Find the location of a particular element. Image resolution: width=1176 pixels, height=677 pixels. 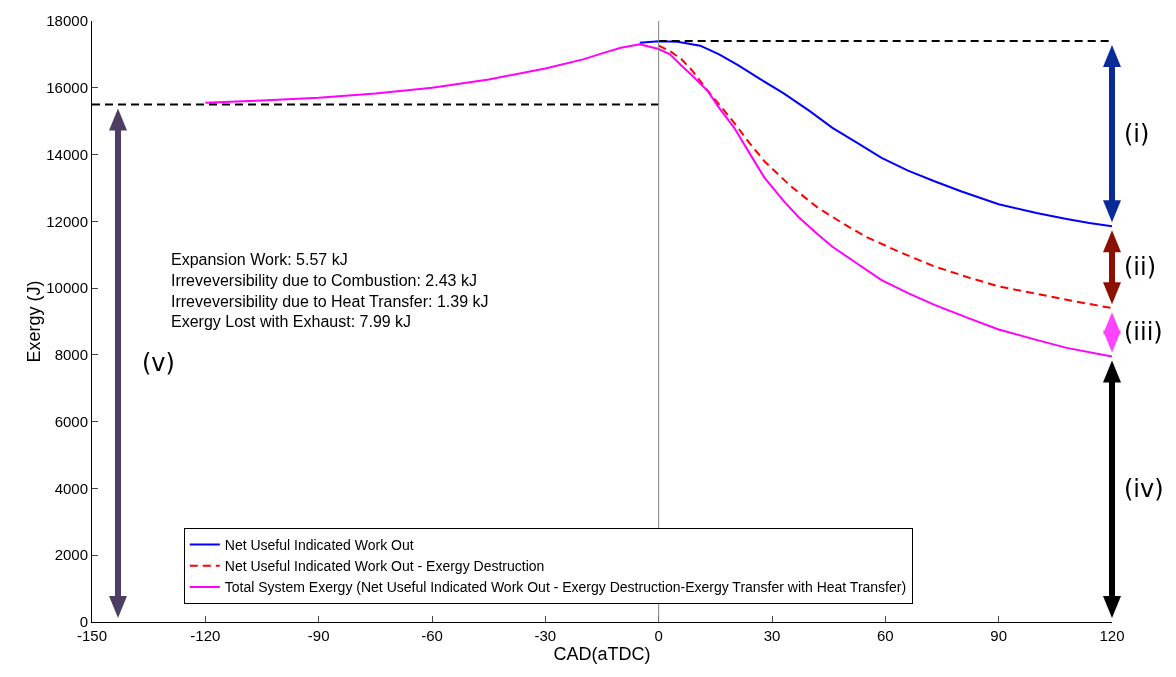

annotation: Irreveversibility due to Heat Transfer: 1.39 kJ is located at coordinates (330, 301).